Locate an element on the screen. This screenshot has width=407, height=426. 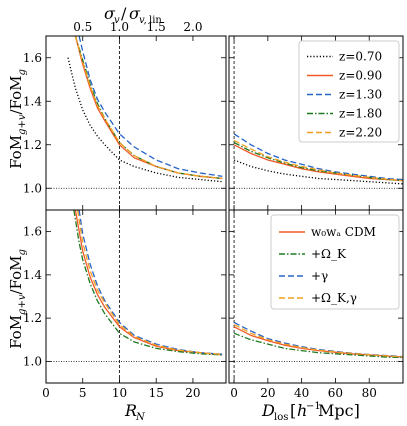
svg-text: R is located at coordinates (130, 410).